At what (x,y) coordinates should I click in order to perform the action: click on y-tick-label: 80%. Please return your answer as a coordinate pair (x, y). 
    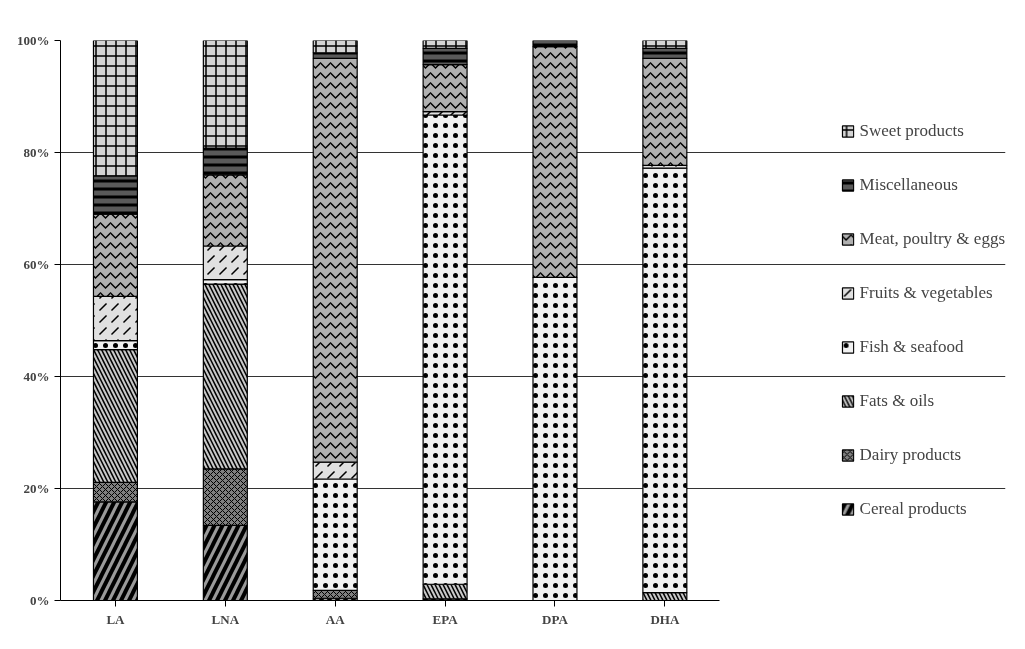
    Looking at the image, I should click on (36, 152).